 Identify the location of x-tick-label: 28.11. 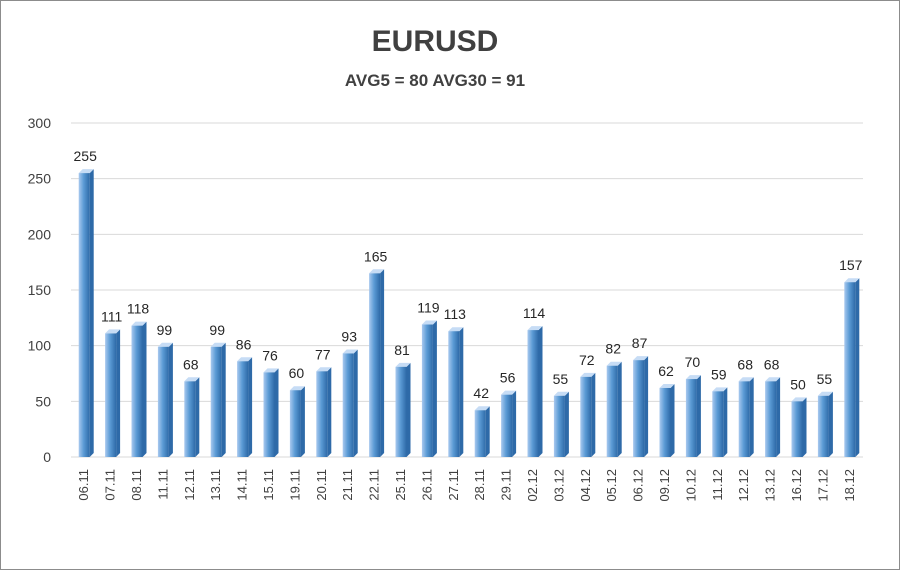
(479, 485).